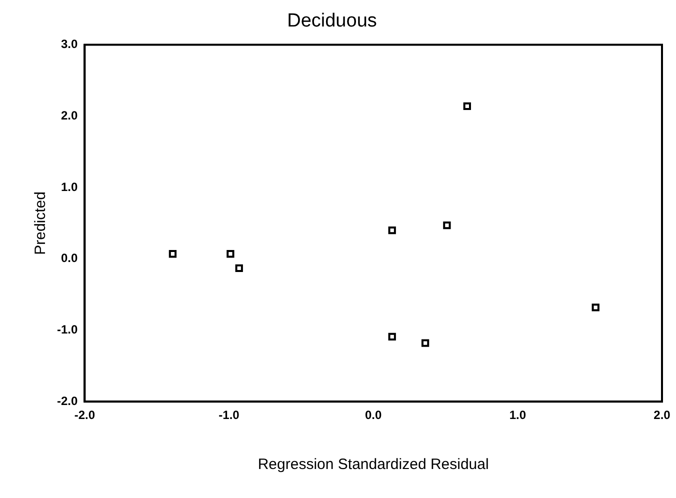 The height and width of the screenshot is (498, 676). I want to click on y-tick-label: 0.0, so click(69, 258).